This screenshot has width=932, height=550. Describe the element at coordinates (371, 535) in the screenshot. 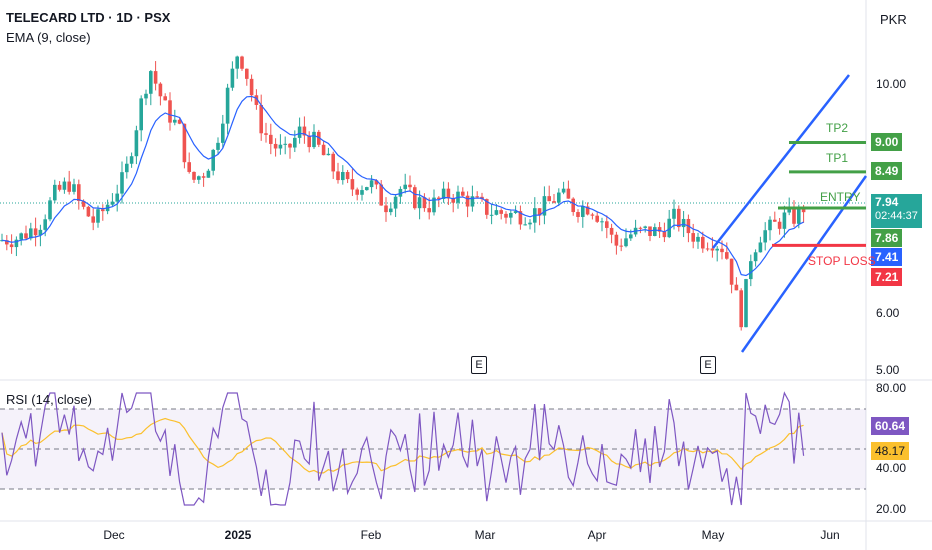

I see `x-tick-feb: Feb` at that location.